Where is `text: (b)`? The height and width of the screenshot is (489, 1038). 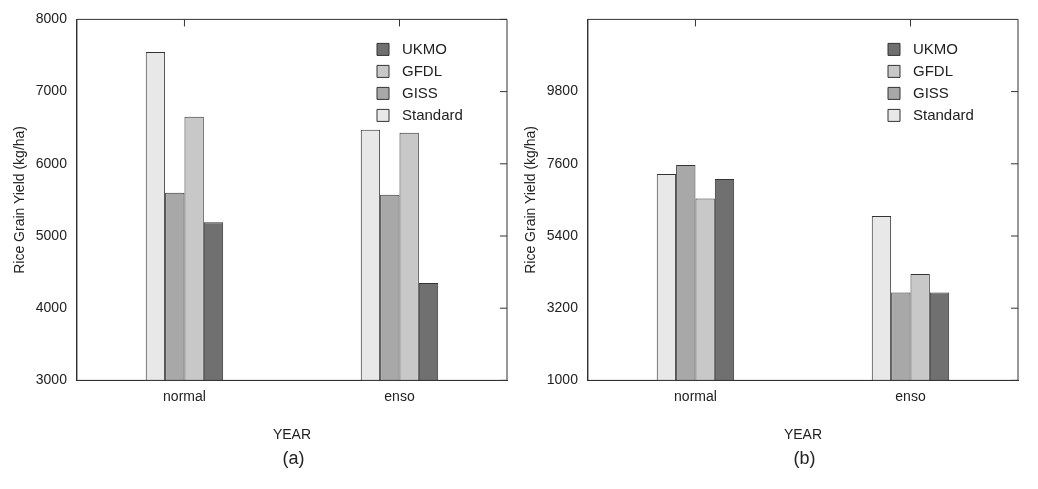 text: (b) is located at coordinates (804, 458).